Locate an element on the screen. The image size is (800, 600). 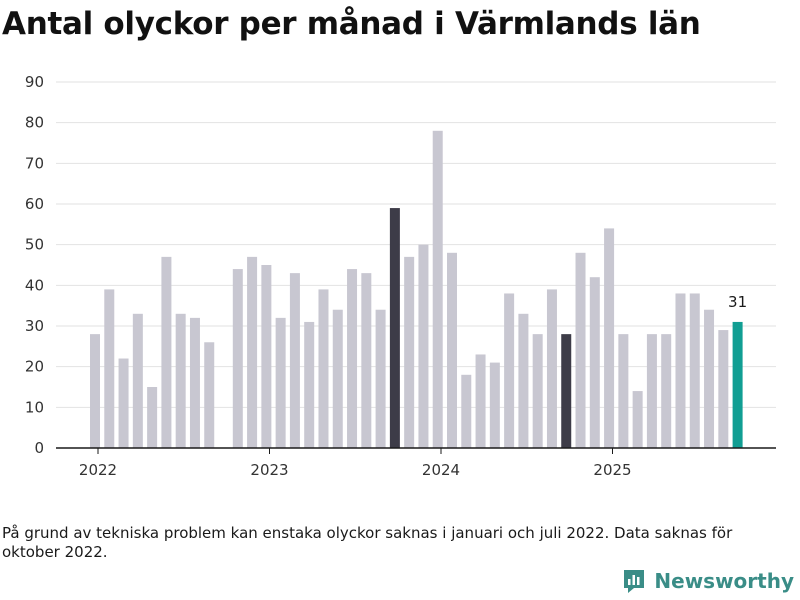
annotations: 31 is located at coordinates (737, 302).